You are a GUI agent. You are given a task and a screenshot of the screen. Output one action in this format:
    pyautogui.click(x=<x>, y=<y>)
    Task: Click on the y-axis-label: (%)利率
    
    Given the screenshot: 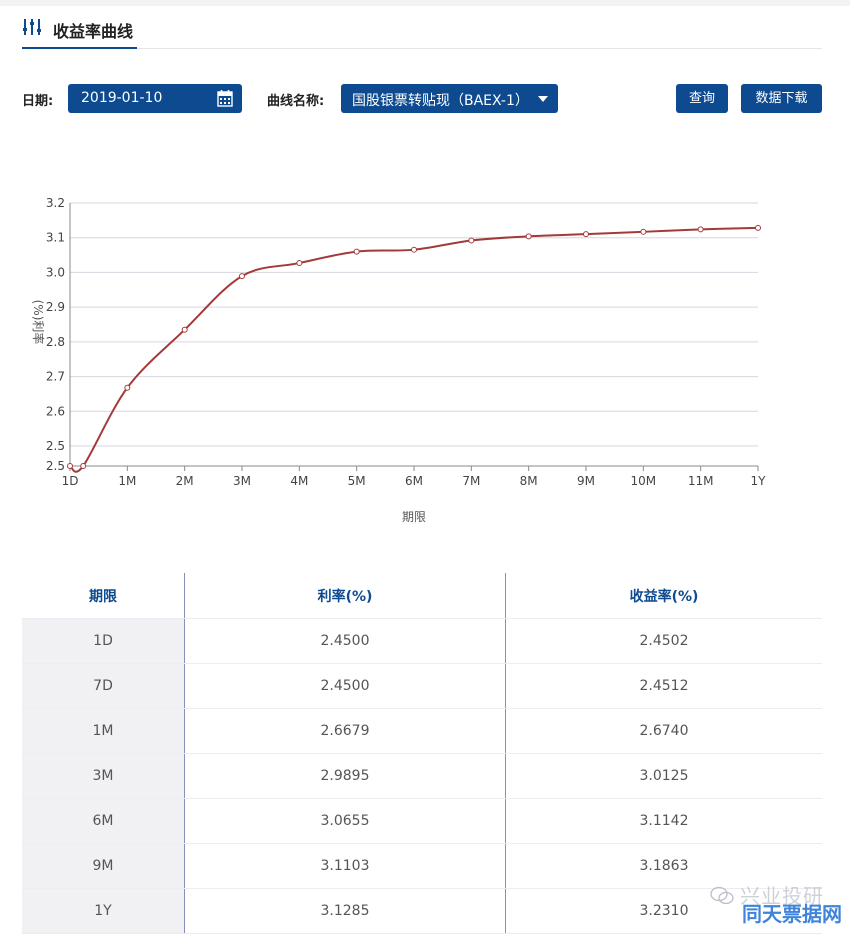 What is the action you would take?
    pyautogui.click(x=38, y=322)
    